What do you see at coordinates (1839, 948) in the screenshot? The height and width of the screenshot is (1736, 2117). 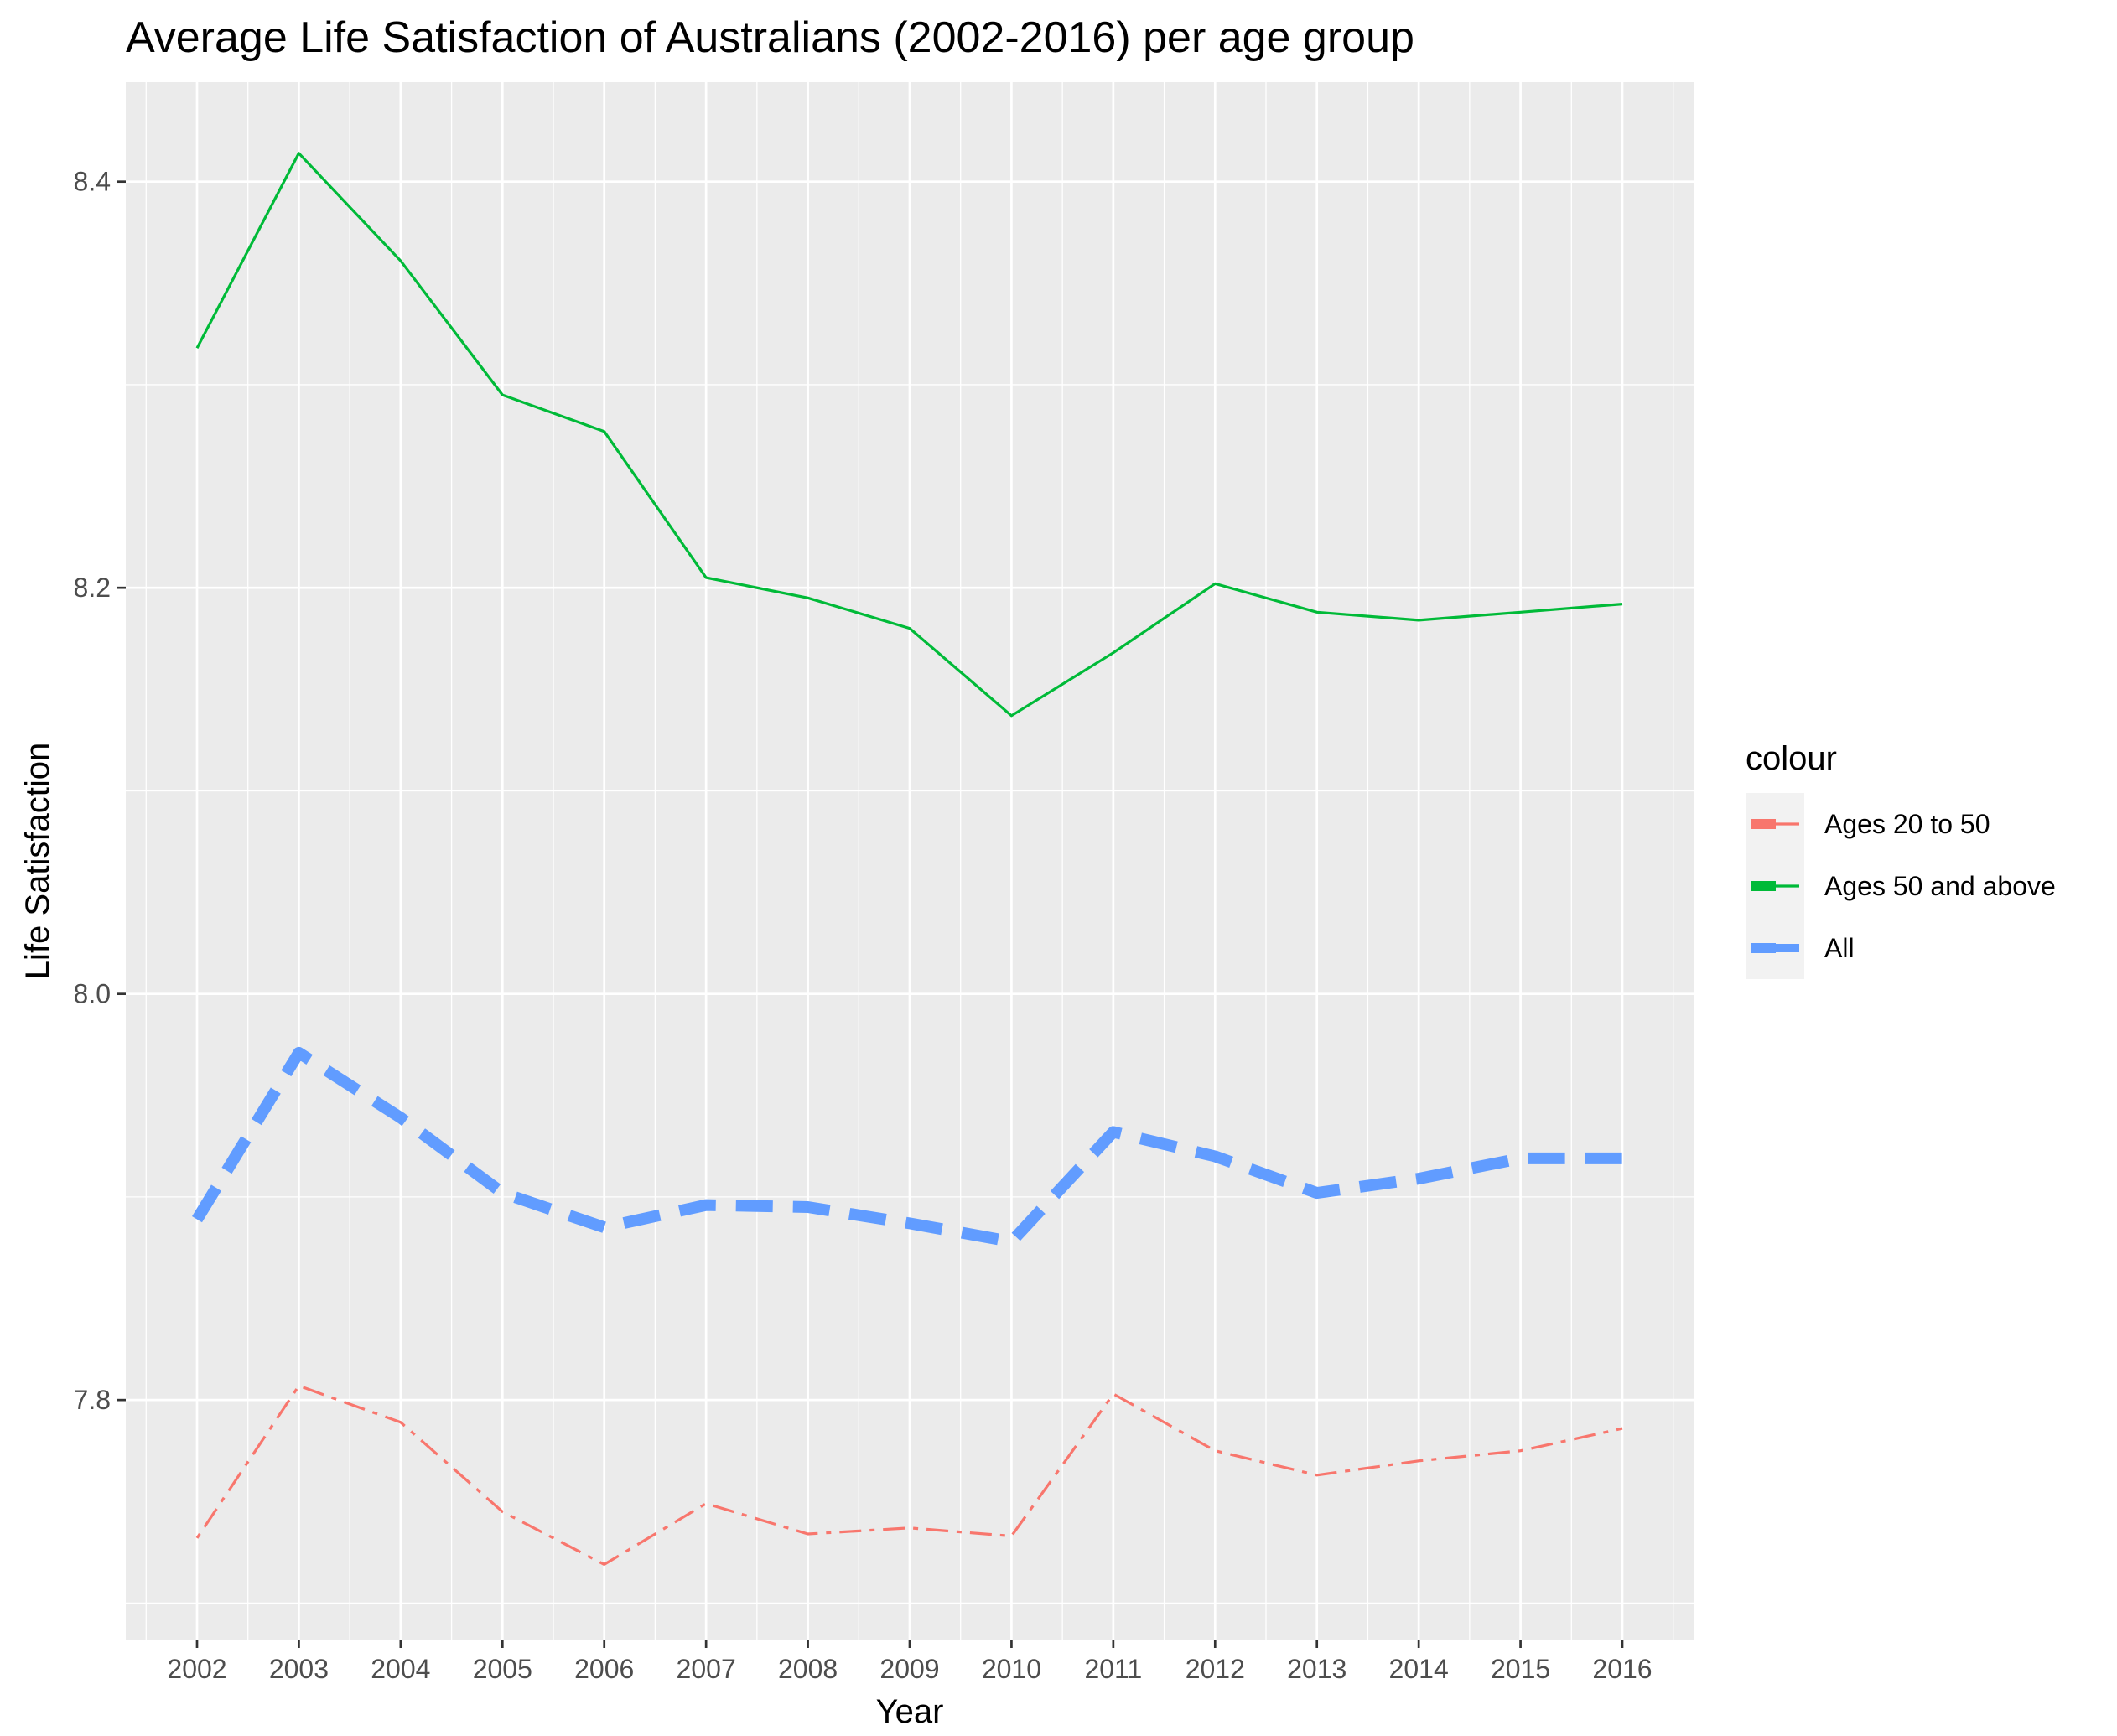 I see `legend-label: All` at bounding box center [1839, 948].